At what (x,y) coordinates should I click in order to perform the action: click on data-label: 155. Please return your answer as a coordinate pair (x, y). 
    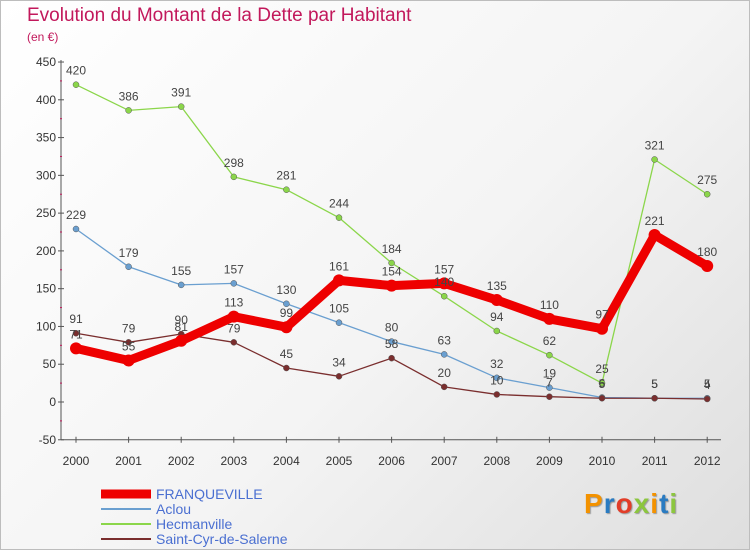
    Looking at the image, I should click on (181, 271).